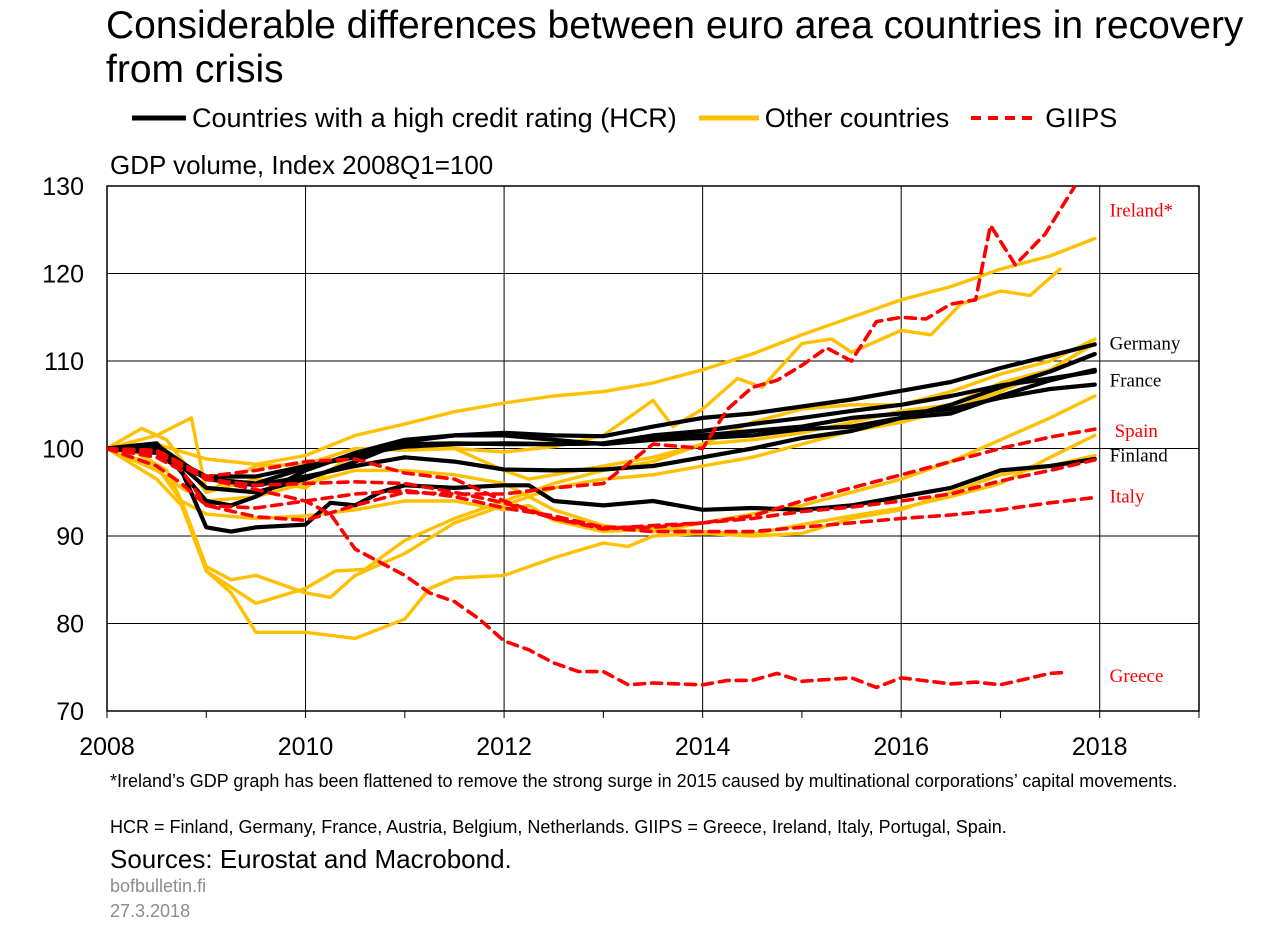 The image size is (1274, 926). I want to click on y-tick-label: 70, so click(70, 712).